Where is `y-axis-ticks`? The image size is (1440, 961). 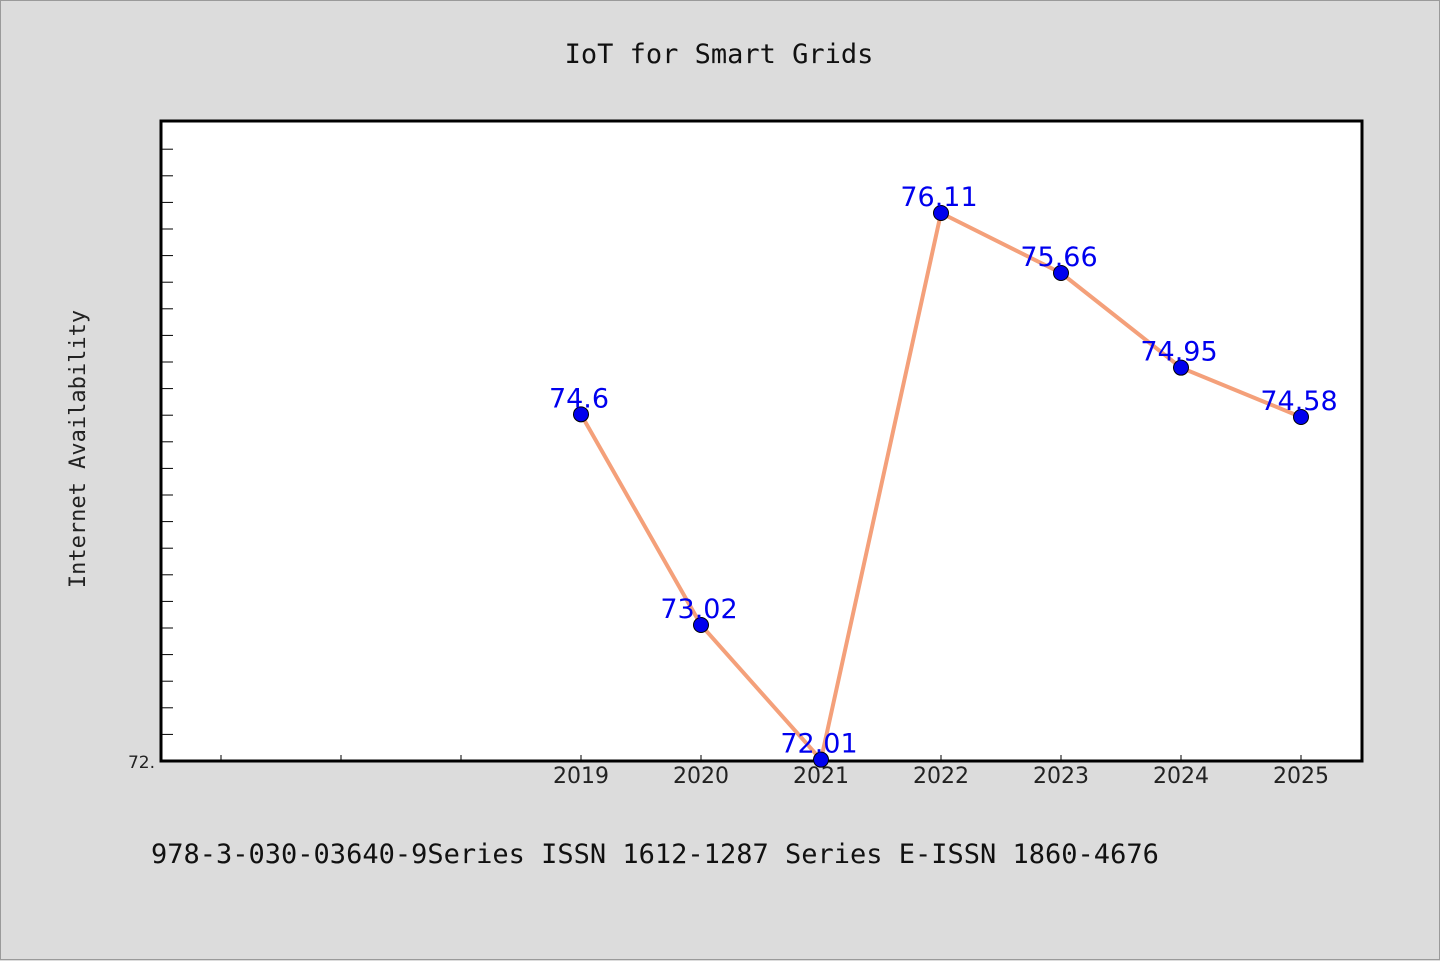 y-axis-ticks is located at coordinates (167, 455).